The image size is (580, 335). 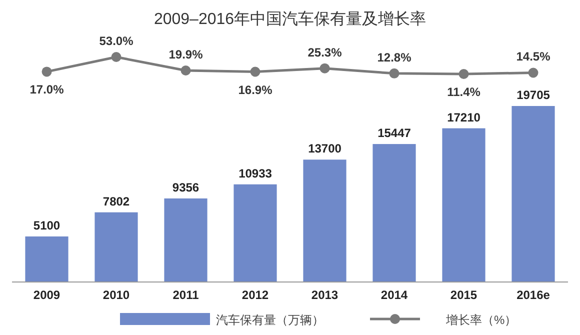 I want to click on x-tick-label: 2016e, so click(x=533, y=295).